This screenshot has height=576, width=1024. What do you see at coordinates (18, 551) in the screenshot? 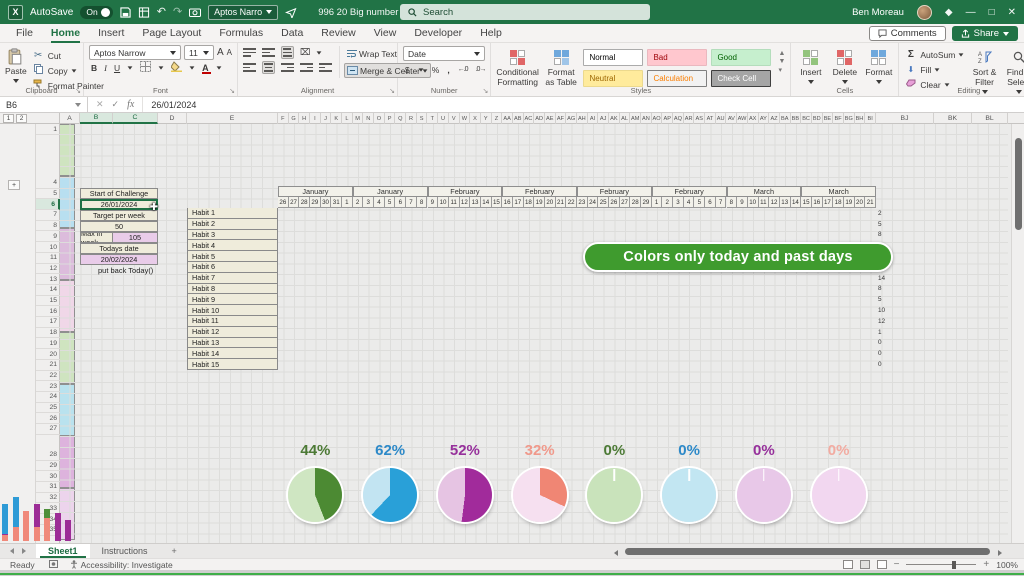
I see `tab-nav` at bounding box center [18, 551].